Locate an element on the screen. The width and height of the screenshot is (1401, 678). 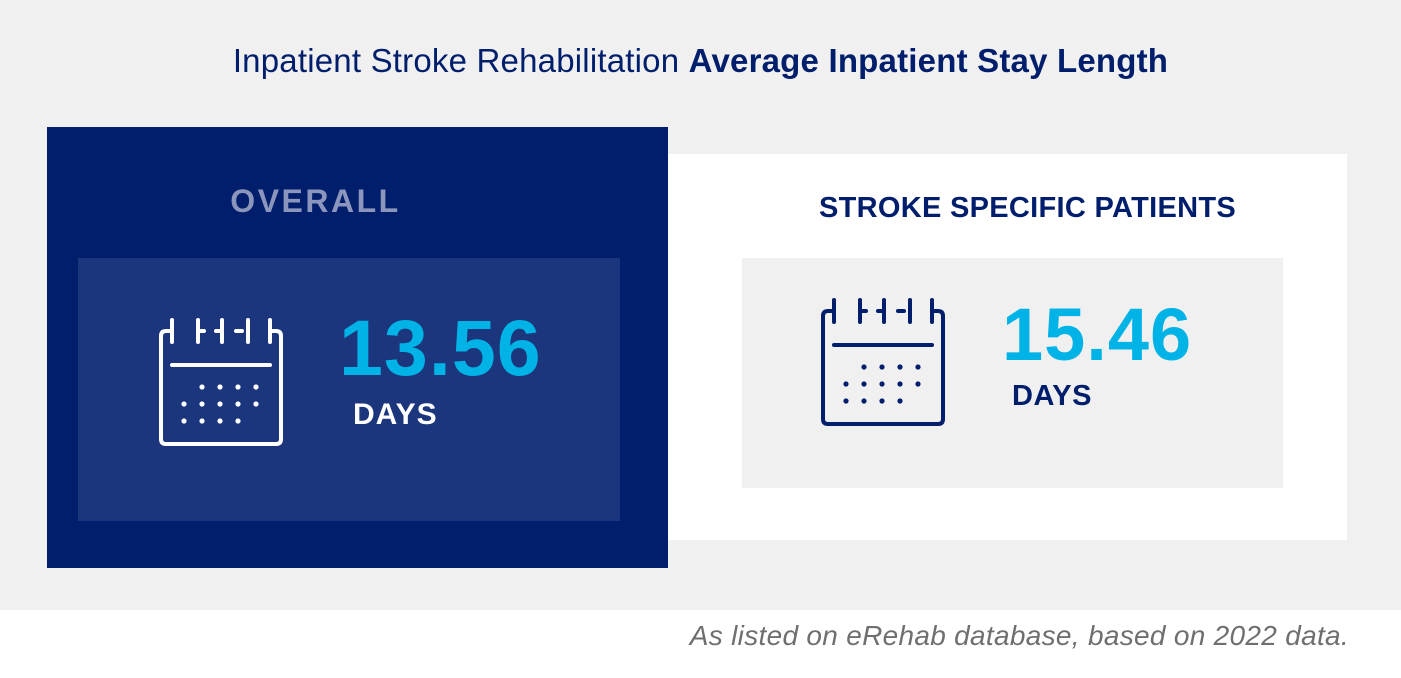
stroke-unit: DAYS is located at coordinates (1052, 396).